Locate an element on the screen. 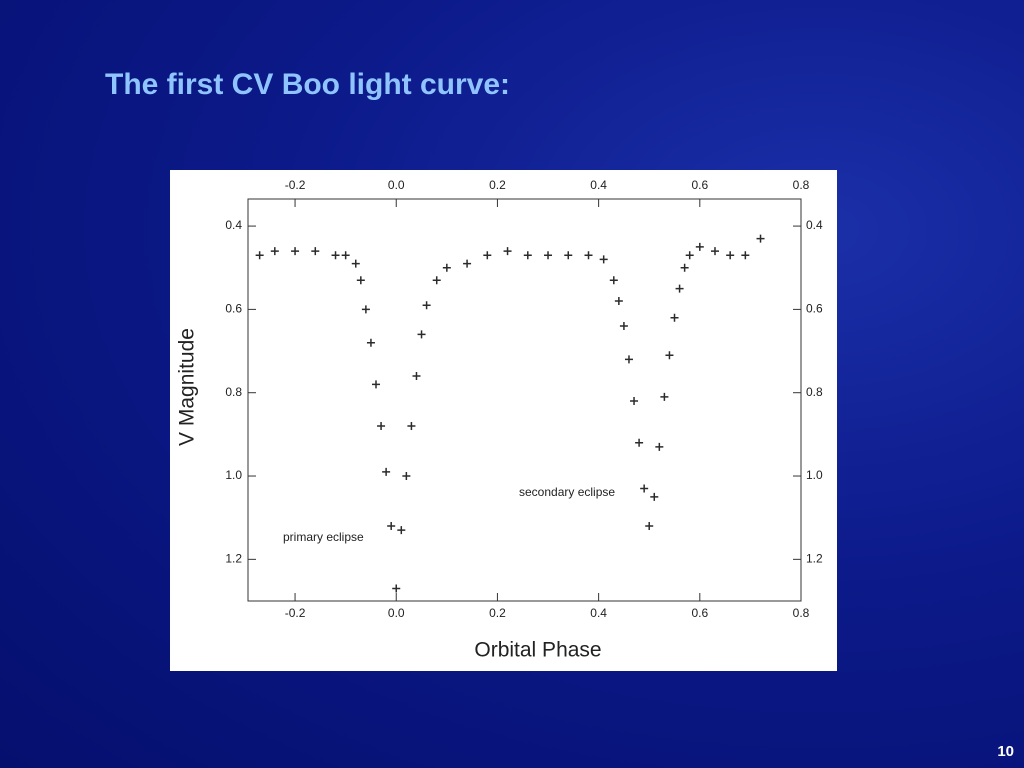 This screenshot has height=768, width=1024. slide-title: The first CV Boo light curve: is located at coordinates (308, 84).